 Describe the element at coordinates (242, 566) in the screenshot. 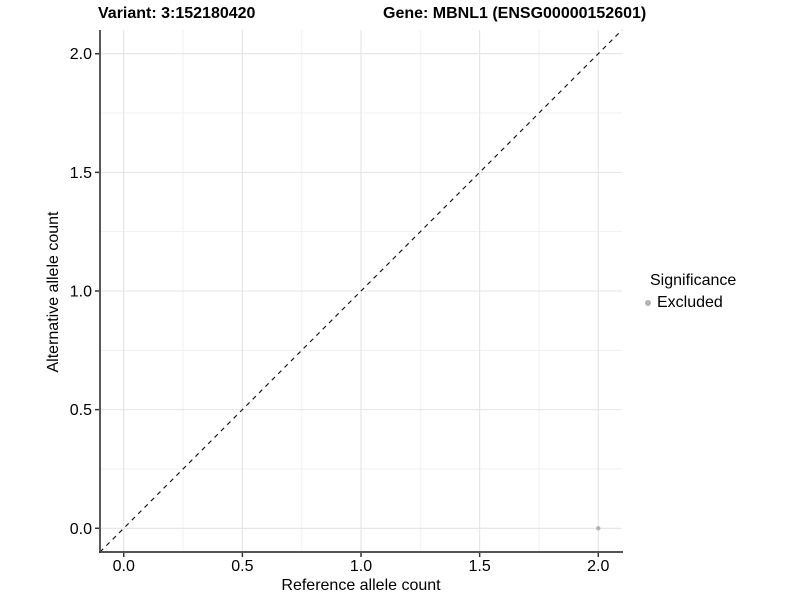

I see `x-tick-label: 0.5` at that location.